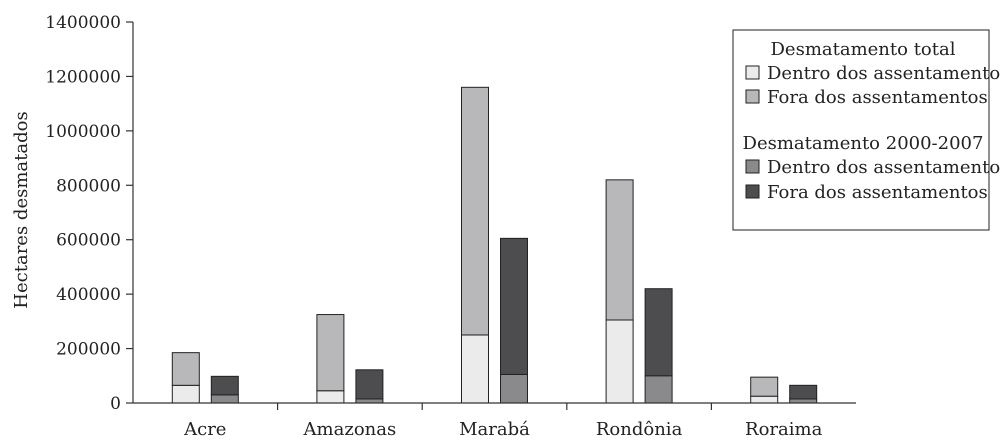  Describe the element at coordinates (88, 186) in the screenshot. I see `y-tick-label: 800000` at that location.